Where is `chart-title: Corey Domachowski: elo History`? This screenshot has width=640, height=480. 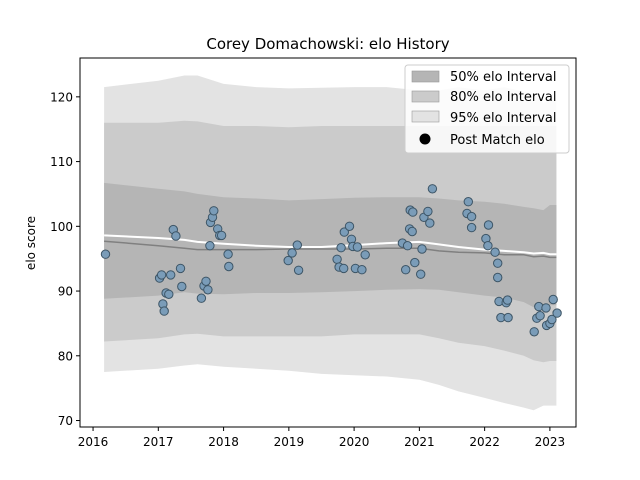
chart-title: Corey Domachowski: elo History is located at coordinates (327, 44).